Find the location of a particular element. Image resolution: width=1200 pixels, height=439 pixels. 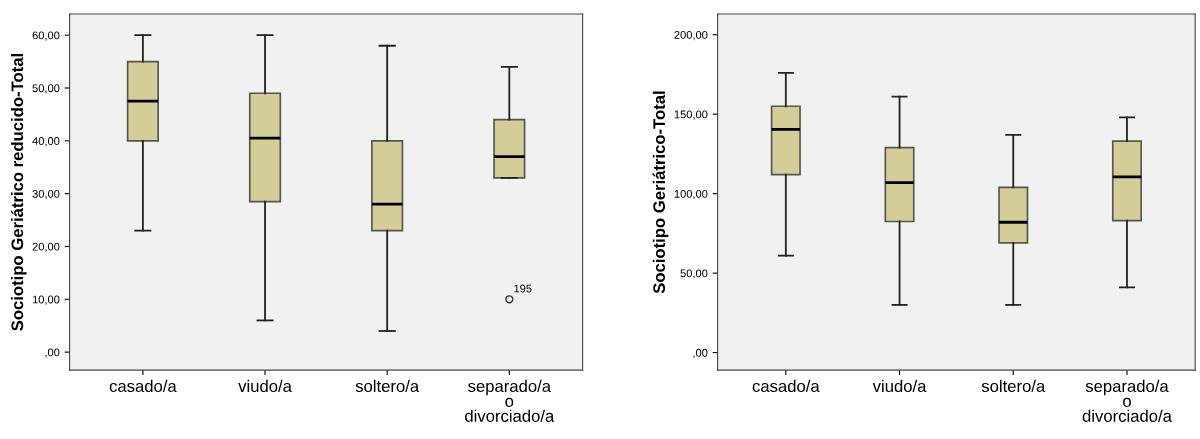

y-tick-label: 40,00 is located at coordinates (46, 142).